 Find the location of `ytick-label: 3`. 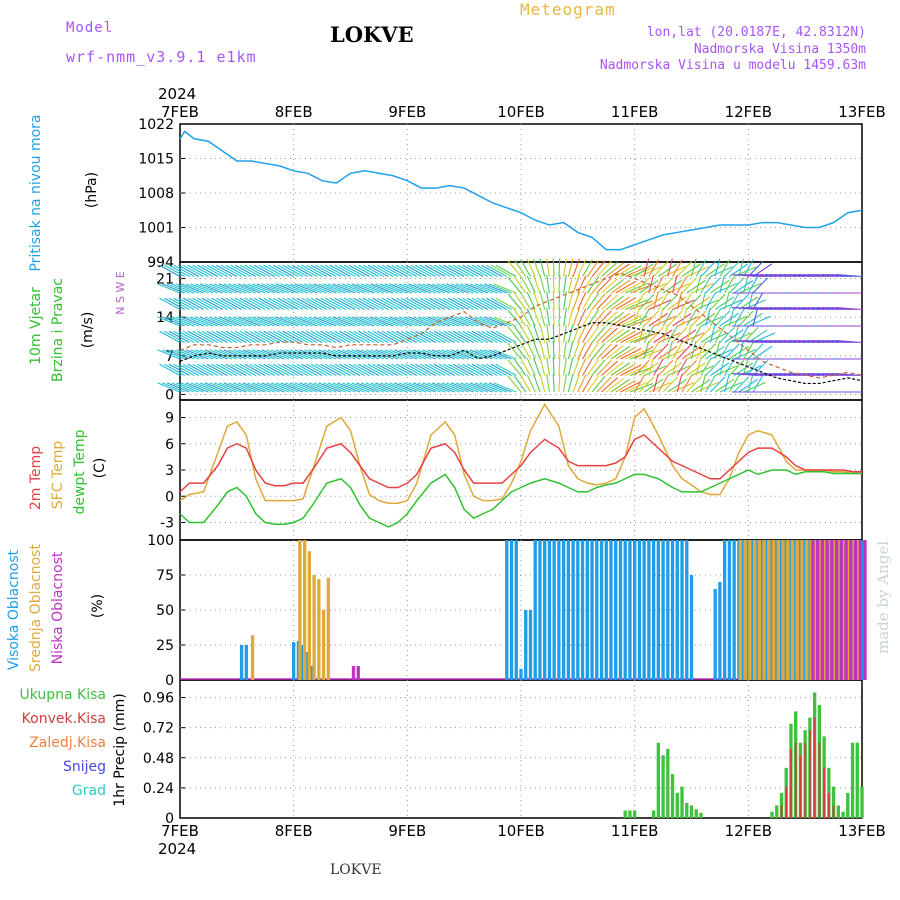

ytick-label: 3 is located at coordinates (169, 471).